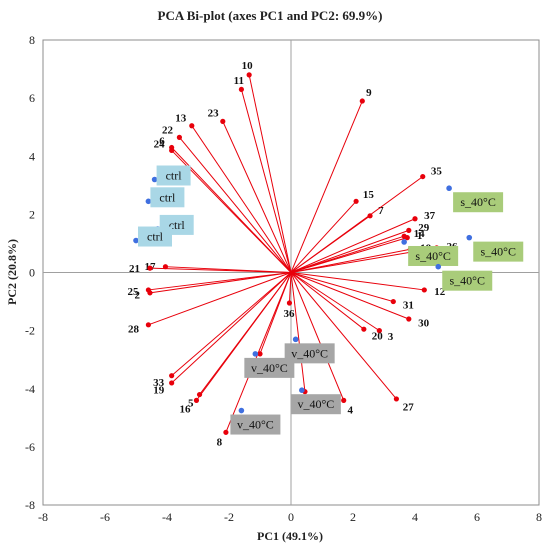  Describe the element at coordinates (391, 337) in the screenshot. I see `variable-label: 3` at that location.